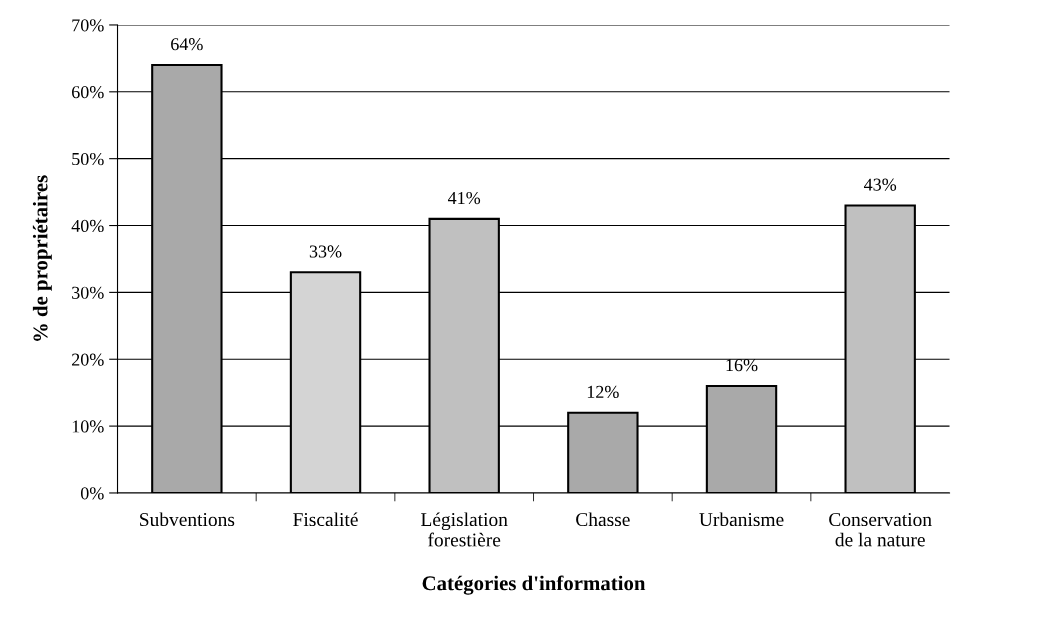 The height and width of the screenshot is (624, 1040). What do you see at coordinates (187, 44) in the screenshot?
I see `data-label: 64%` at bounding box center [187, 44].